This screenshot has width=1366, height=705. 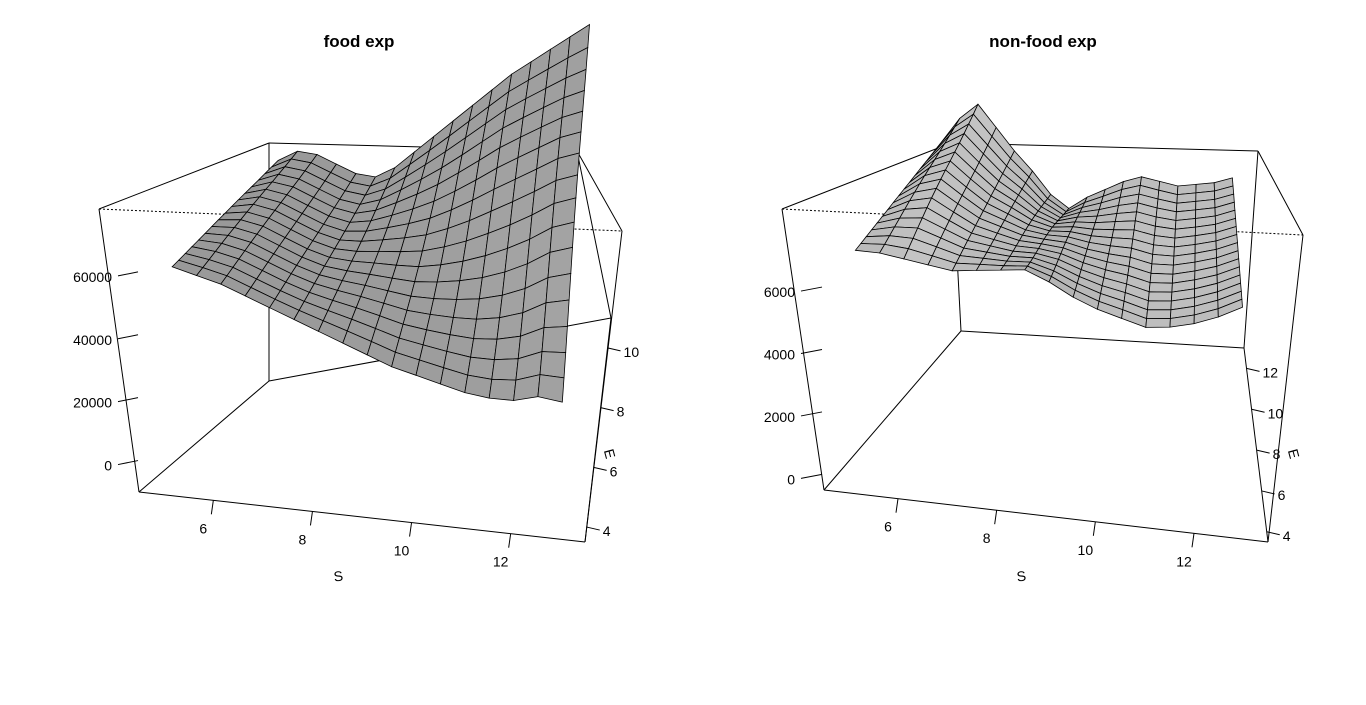 I want to click on box-back-bottom-edge, so click(x=1102, y=339).